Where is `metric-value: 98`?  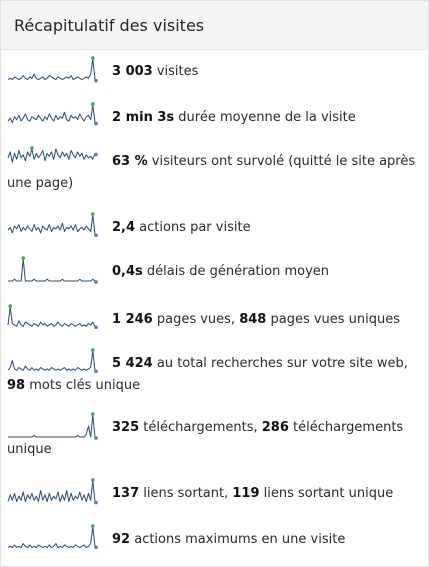 metric-value: 98 is located at coordinates (16, 385).